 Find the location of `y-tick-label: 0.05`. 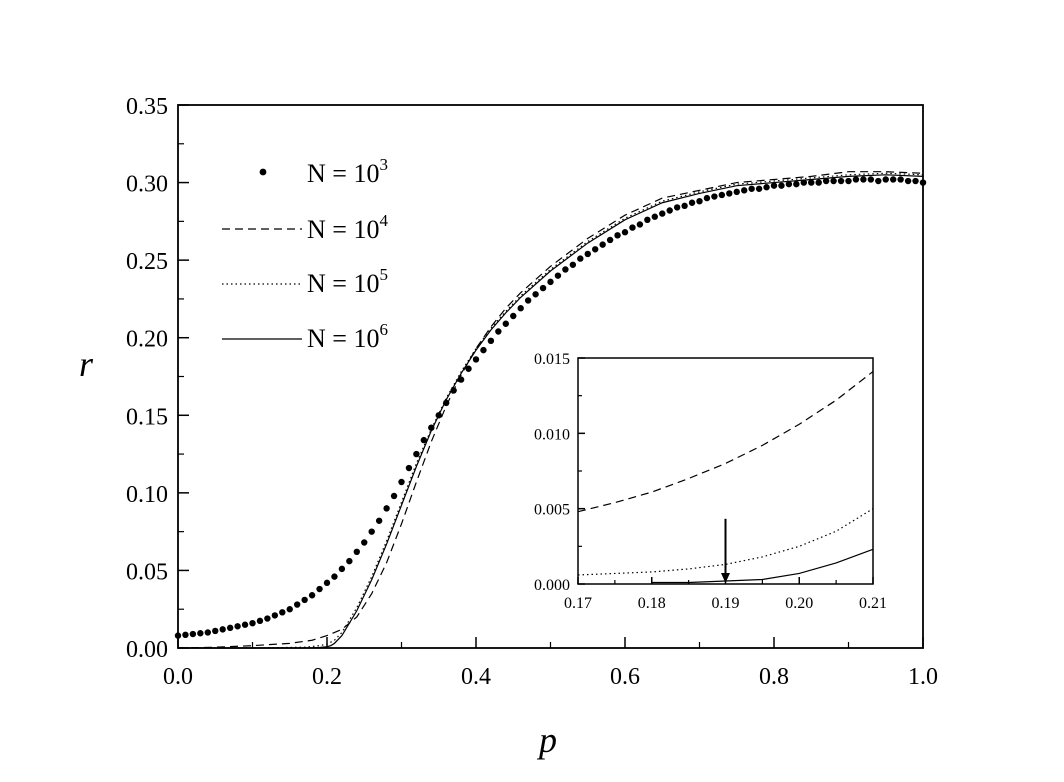

y-tick-label: 0.05 is located at coordinates (147, 572).